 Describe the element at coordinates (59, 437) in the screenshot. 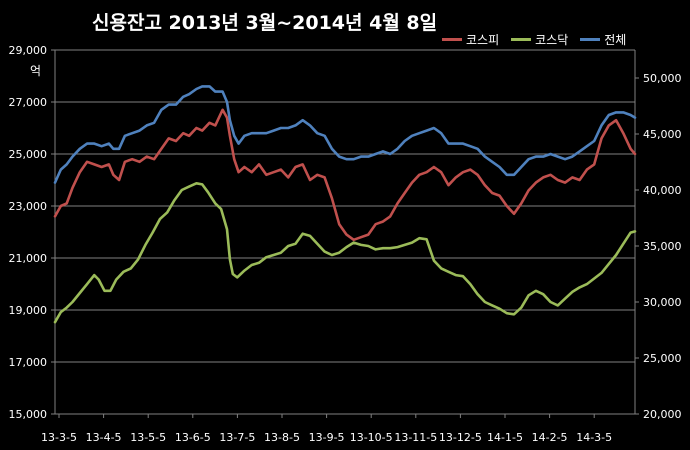

I see `x-tick-label: 13-3-5` at that location.